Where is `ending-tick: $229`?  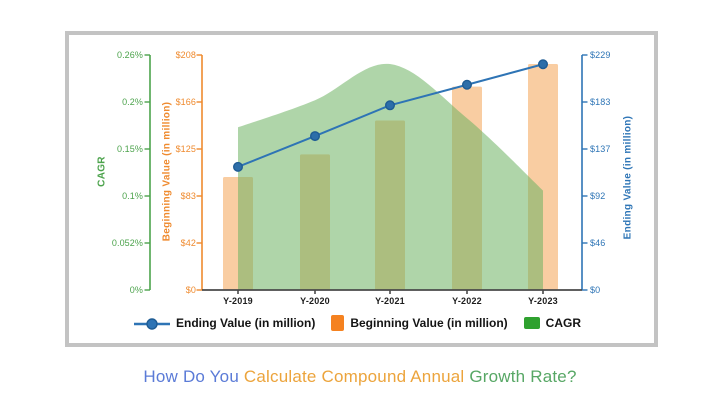
ending-tick: $229 is located at coordinates (600, 55).